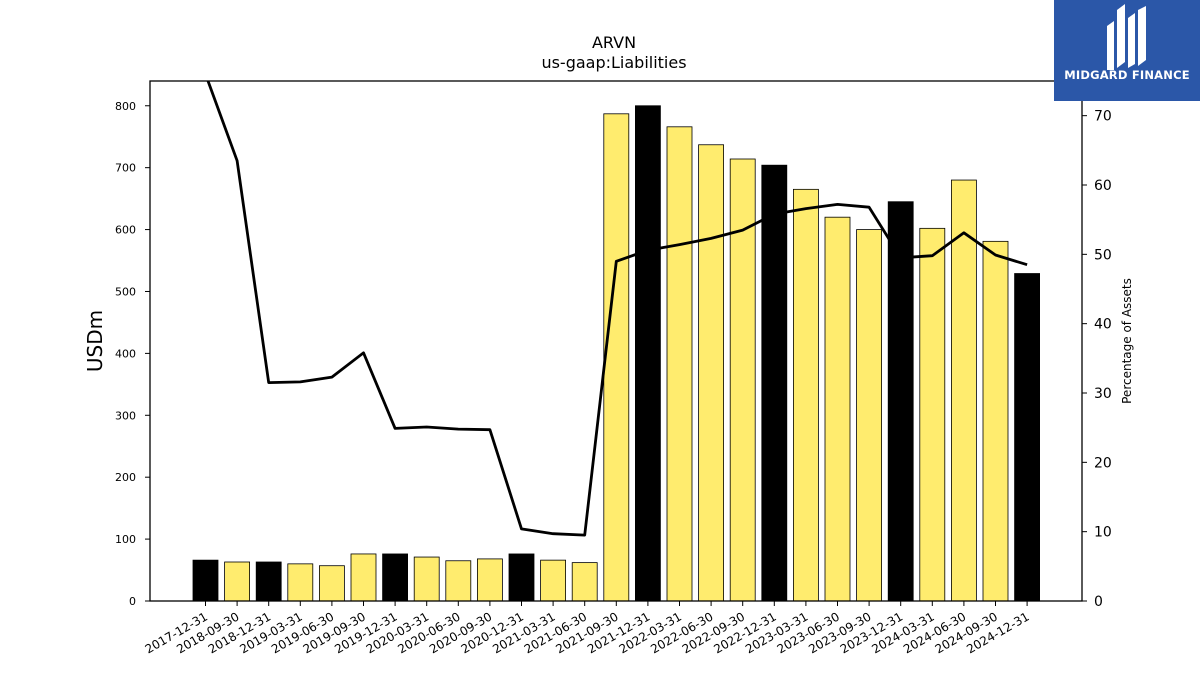 This screenshot has height=675, width=1200. I want to click on y2-tick-label: 0, so click(1098, 602).